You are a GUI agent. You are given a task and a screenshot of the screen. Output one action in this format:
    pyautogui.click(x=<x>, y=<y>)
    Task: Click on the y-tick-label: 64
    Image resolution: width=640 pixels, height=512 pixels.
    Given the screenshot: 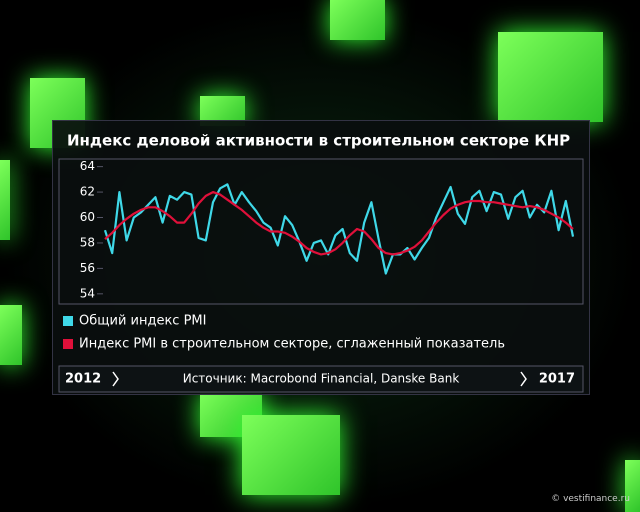 What is the action you would take?
    pyautogui.click(x=87, y=166)
    